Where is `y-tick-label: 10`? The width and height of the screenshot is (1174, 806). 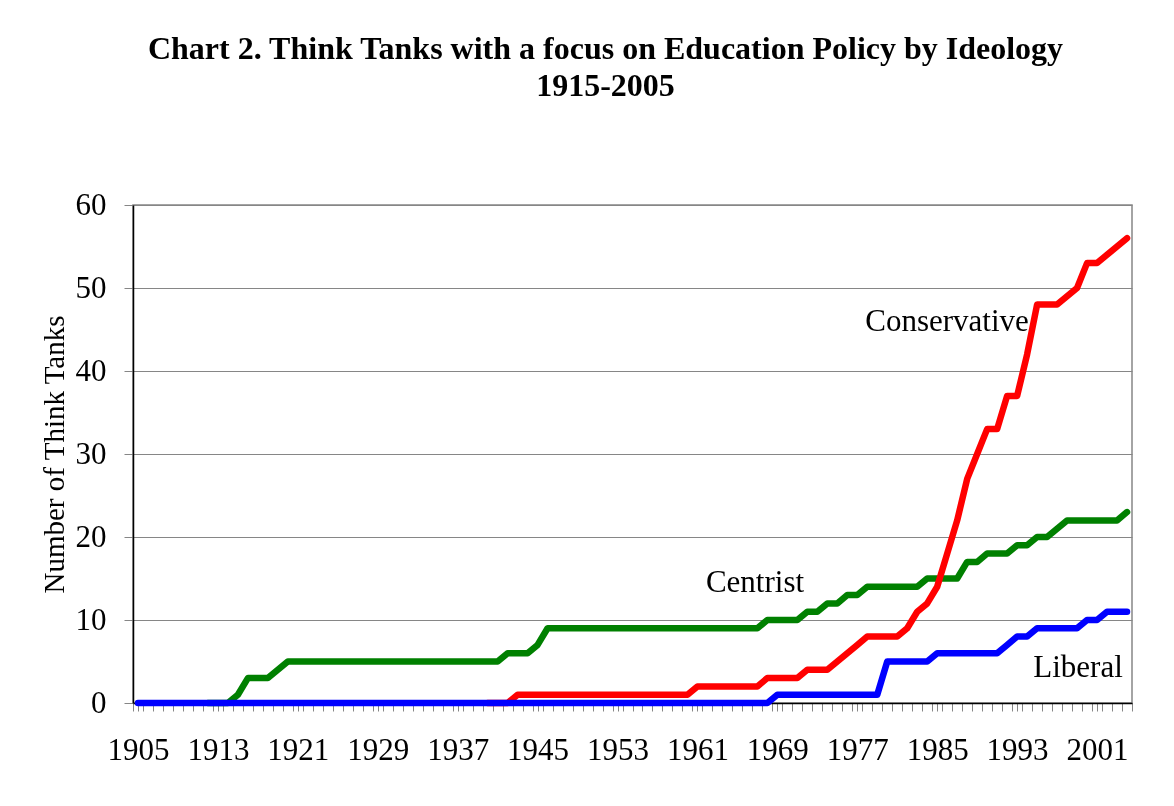 y-tick-label: 10 is located at coordinates (91, 619).